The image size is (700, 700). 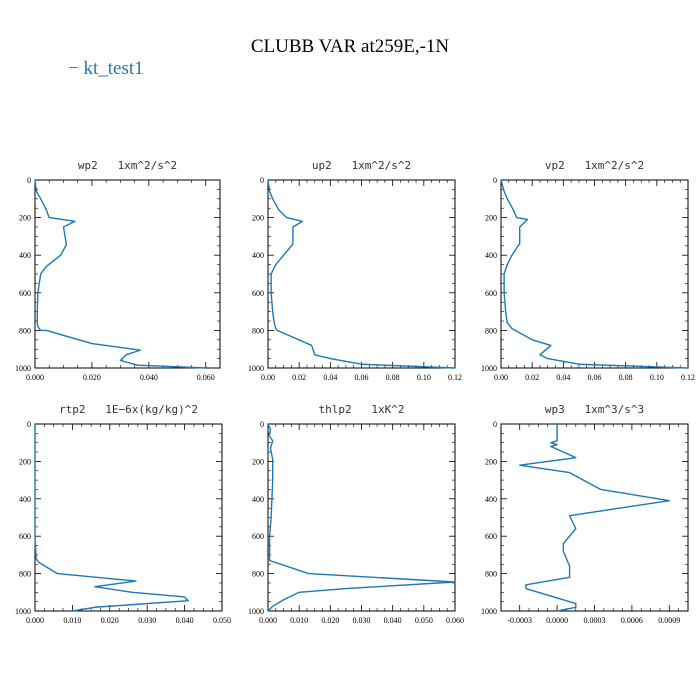 I want to click on panel-title: rtp2 1E−6x(kg/kg)^2, so click(x=128, y=409).